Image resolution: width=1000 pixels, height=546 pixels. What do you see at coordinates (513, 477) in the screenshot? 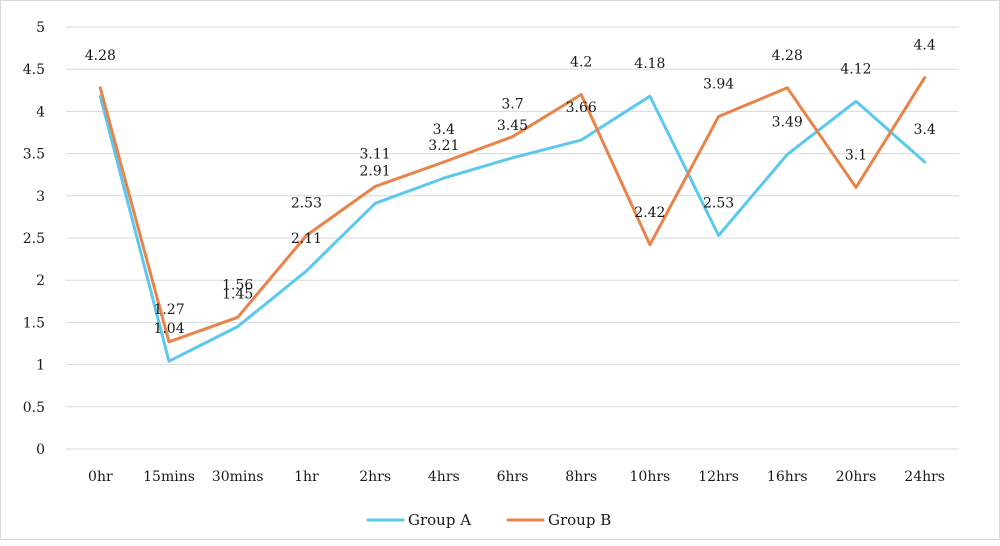
I see `x-tick-label: 6hrs` at bounding box center [513, 477].